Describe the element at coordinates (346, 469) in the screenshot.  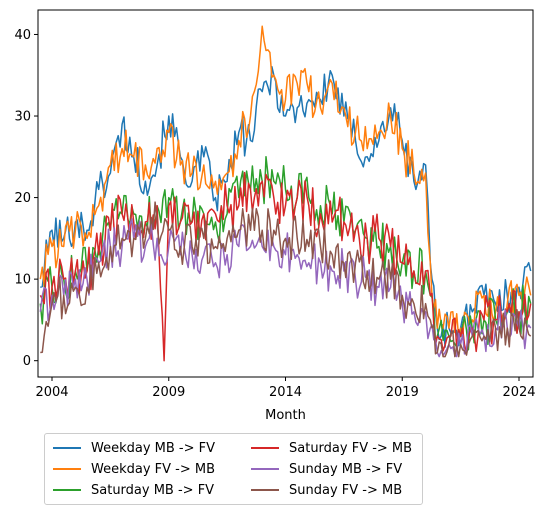
I see `legend-label: Sunday MB -> FV` at that location.